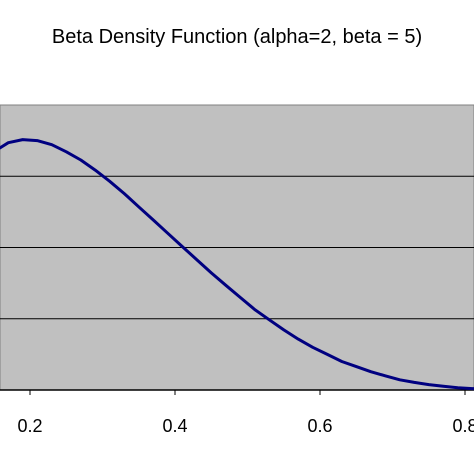 The height and width of the screenshot is (474, 474). I want to click on x-tick-label-2: 0.6, so click(319, 426).